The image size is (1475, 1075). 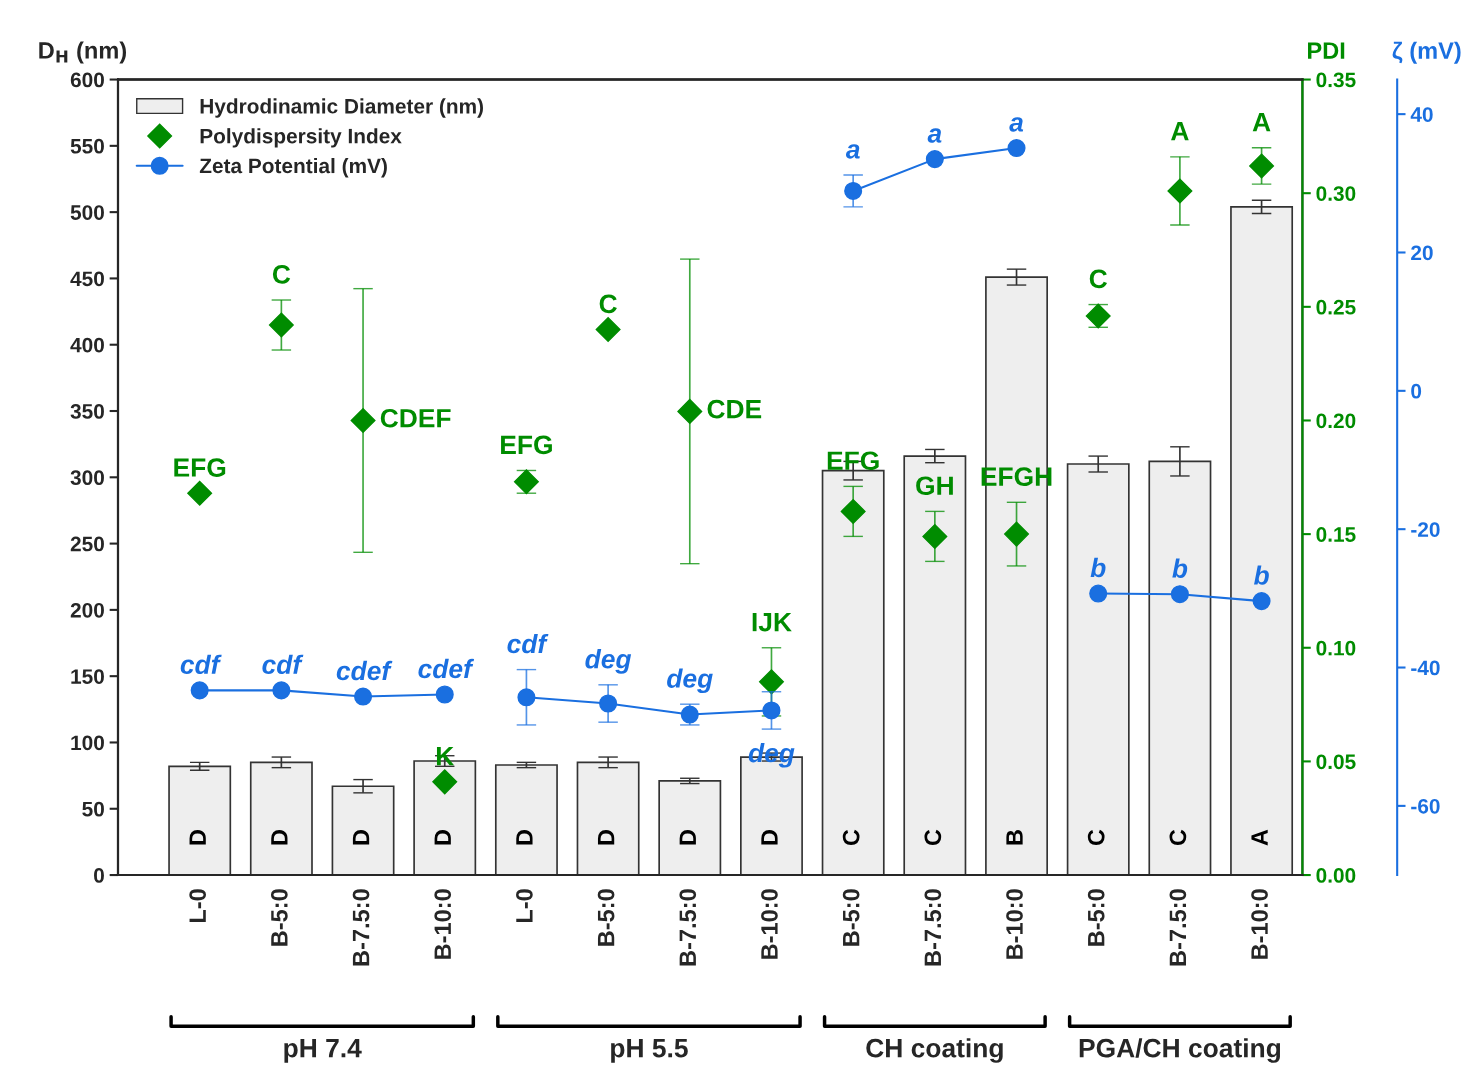 What do you see at coordinates (1014, 837) in the screenshot?
I see `data-label: B` at bounding box center [1014, 837].